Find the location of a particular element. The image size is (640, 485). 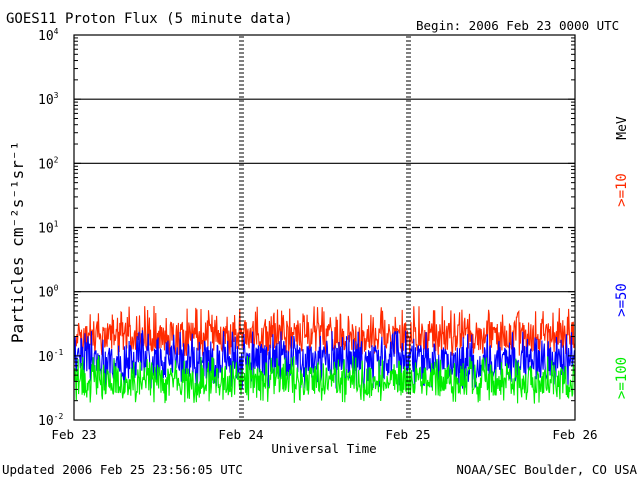

credit-label: NOAA/SEC Boulder, CO USA is located at coordinates (546, 469).